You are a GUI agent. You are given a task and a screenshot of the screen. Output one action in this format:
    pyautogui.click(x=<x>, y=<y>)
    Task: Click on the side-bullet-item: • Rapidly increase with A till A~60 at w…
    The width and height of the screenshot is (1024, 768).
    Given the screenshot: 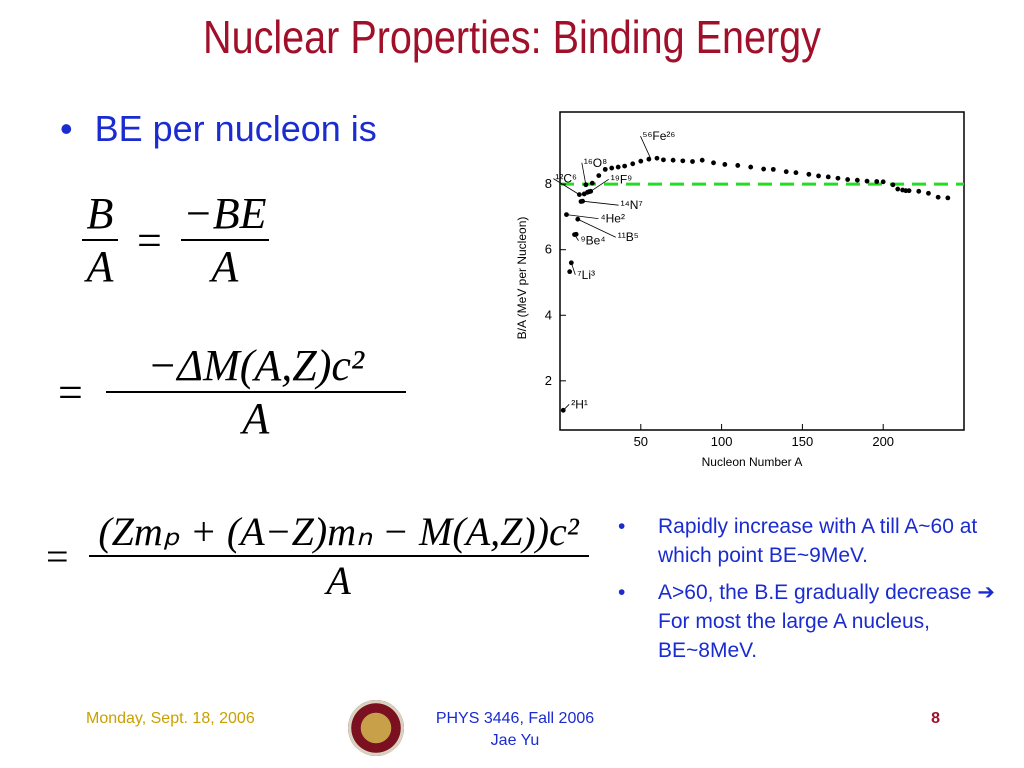 What is the action you would take?
    pyautogui.click(x=813, y=541)
    